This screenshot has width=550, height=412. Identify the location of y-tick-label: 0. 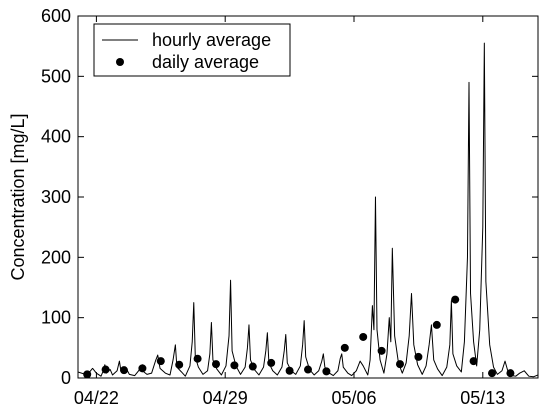
(66, 378).